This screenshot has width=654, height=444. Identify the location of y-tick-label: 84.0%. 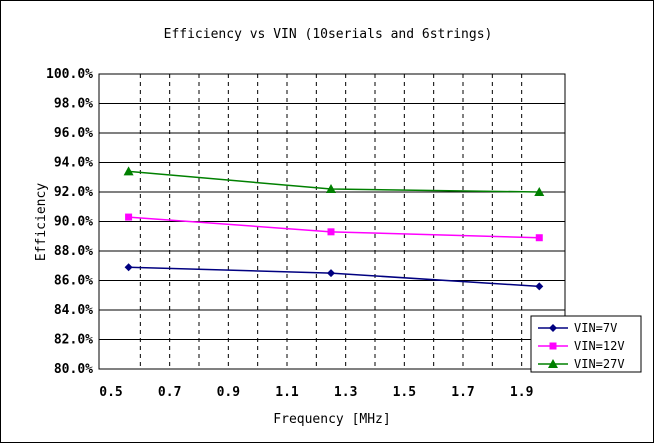
(73, 310).